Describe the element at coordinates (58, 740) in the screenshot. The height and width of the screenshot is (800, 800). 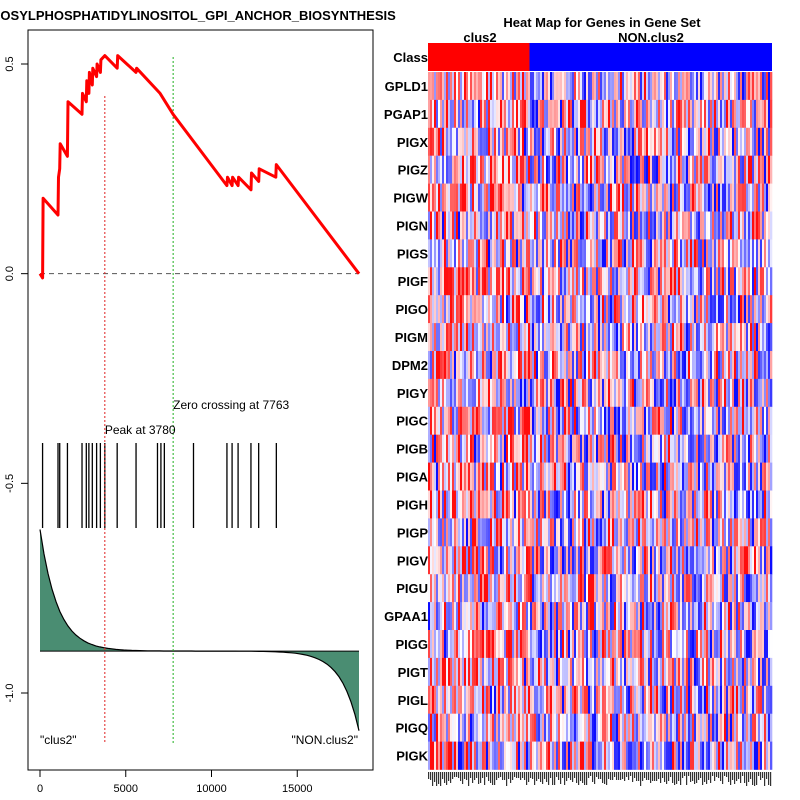
I see `left-class-label: "clus2"` at that location.